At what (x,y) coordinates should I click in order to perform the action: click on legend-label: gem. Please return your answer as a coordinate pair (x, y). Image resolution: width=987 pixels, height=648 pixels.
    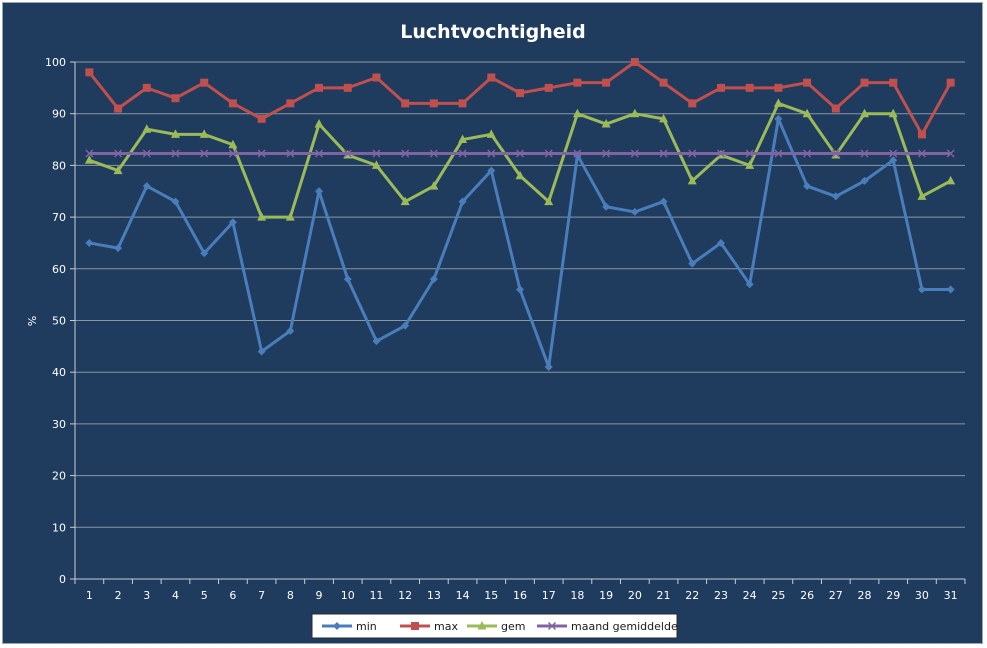
    Looking at the image, I should click on (513, 626).